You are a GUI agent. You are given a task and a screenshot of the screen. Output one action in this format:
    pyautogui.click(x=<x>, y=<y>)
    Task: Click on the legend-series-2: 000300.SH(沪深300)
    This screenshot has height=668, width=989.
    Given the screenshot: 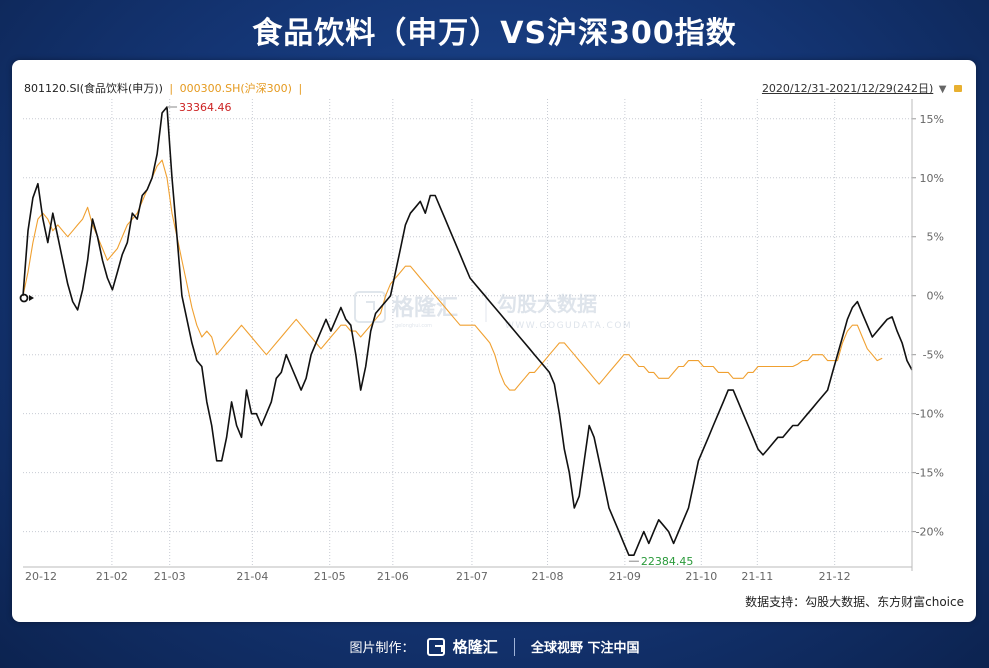 What is the action you would take?
    pyautogui.click(x=235, y=88)
    